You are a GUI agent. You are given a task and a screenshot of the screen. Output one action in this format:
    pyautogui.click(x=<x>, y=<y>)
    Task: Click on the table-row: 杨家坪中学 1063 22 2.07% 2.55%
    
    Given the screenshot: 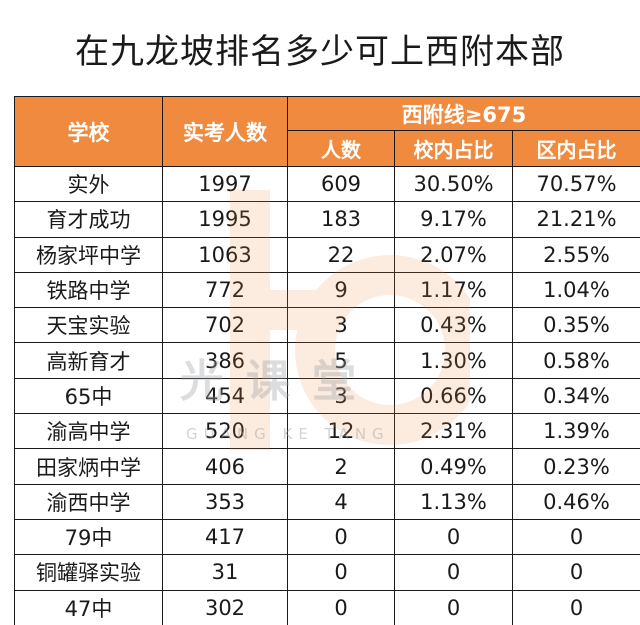 What is the action you would take?
    pyautogui.click(x=327, y=254)
    